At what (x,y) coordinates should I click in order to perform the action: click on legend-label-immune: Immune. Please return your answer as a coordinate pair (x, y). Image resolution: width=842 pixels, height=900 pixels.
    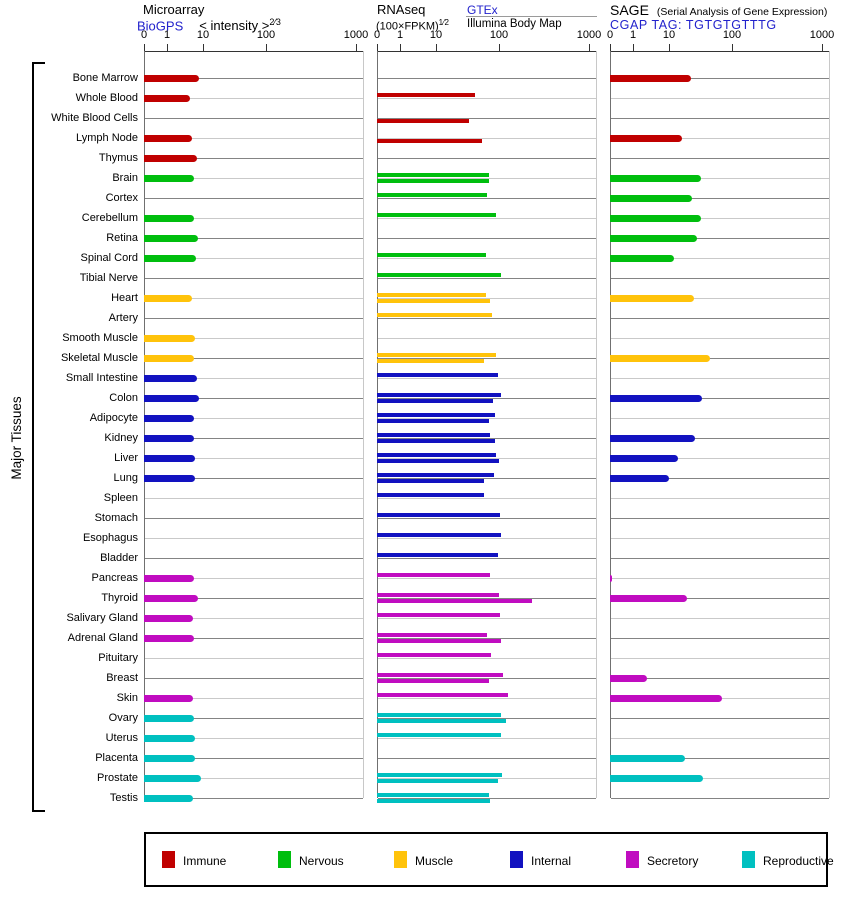
    Looking at the image, I should click on (205, 861).